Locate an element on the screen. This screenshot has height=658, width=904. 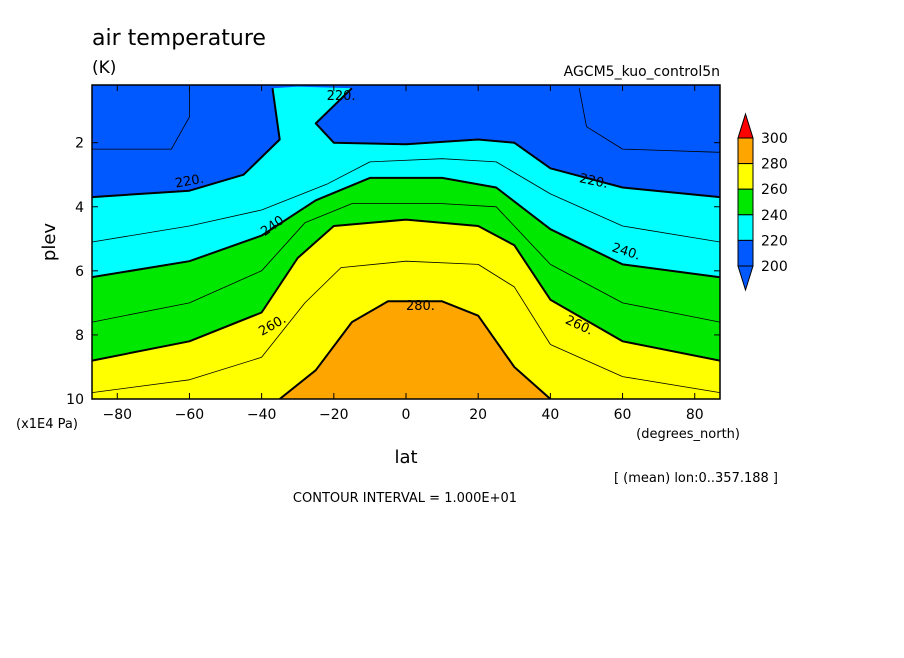
x-tick-label: 80 is located at coordinates (695, 415).